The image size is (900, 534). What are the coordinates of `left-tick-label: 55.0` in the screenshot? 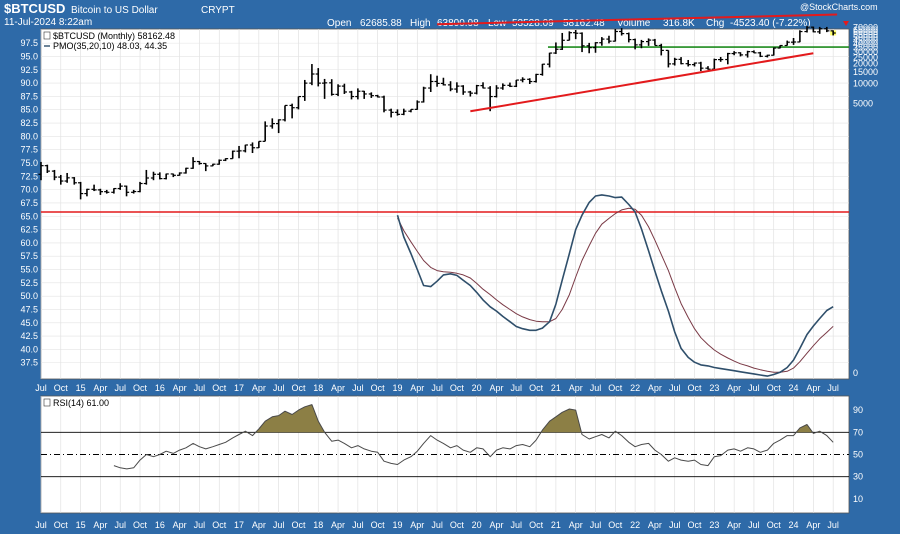 It's located at (29, 270).